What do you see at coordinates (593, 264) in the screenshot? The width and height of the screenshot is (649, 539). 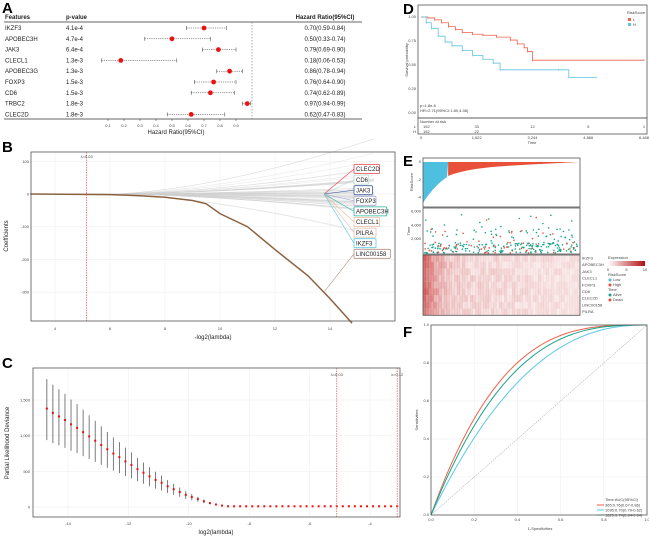 I see `gene-row-label: APOBEC3H` at bounding box center [593, 264].